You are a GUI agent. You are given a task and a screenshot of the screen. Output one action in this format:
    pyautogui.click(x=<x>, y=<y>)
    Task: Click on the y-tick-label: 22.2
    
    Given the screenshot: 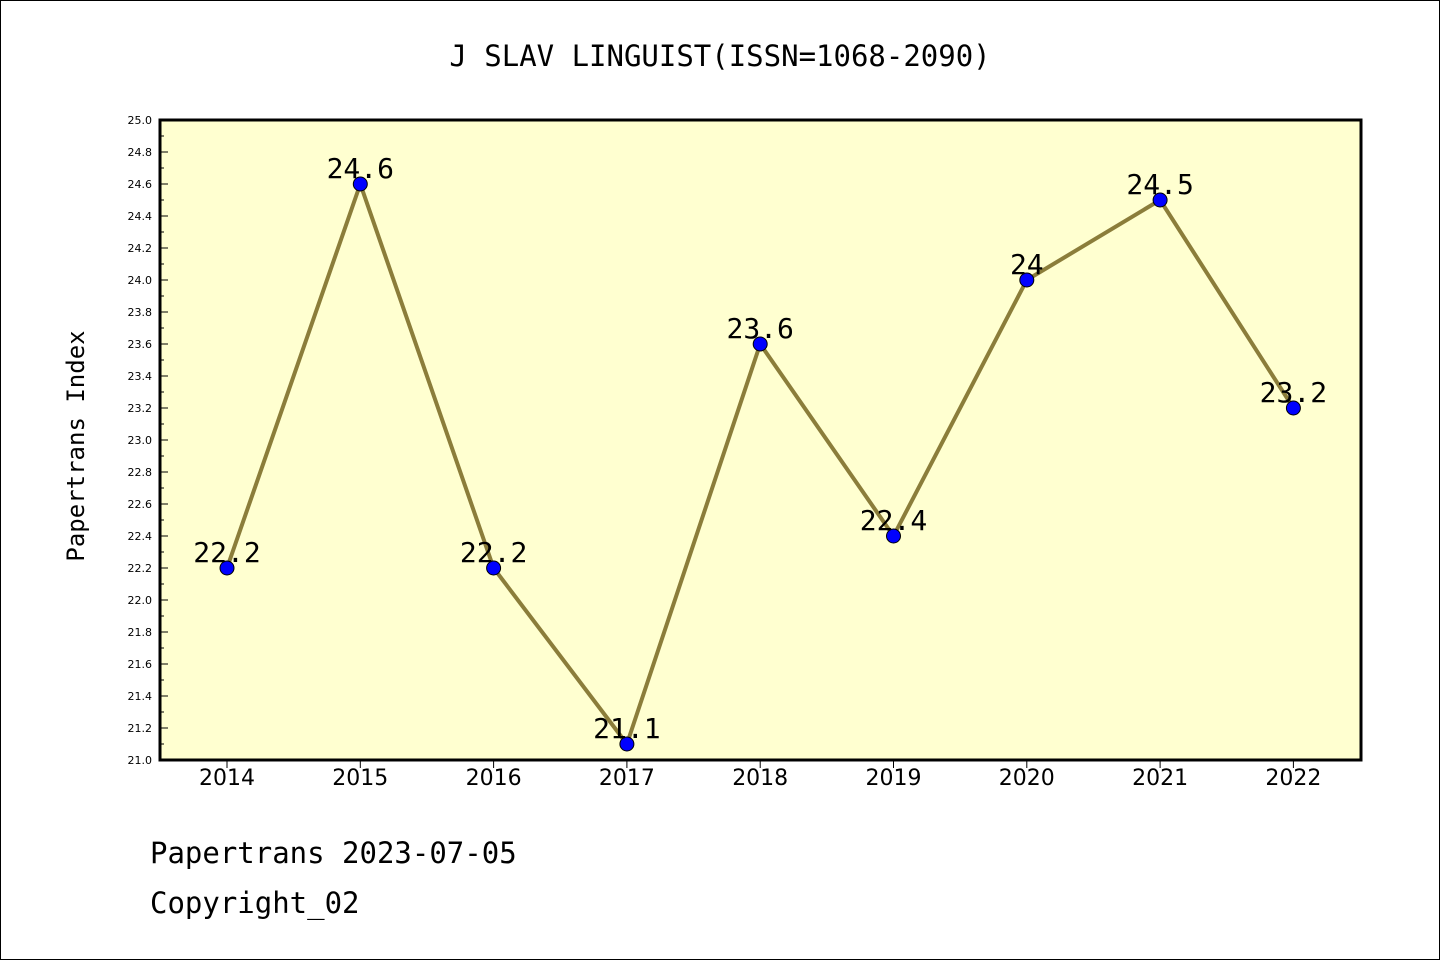 What is the action you would take?
    pyautogui.click(x=140, y=568)
    